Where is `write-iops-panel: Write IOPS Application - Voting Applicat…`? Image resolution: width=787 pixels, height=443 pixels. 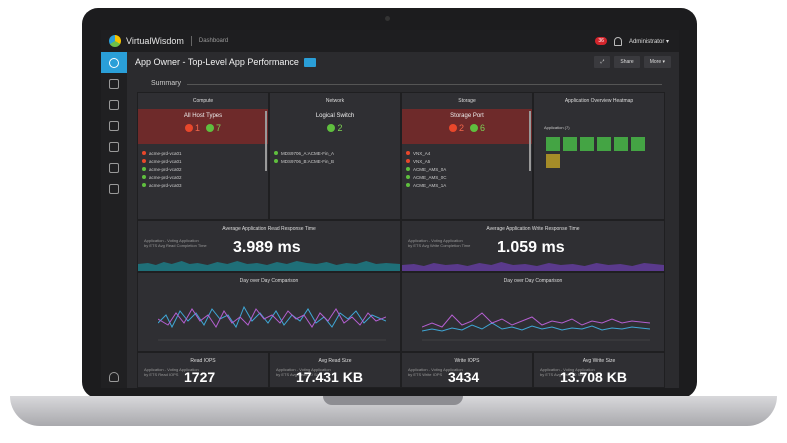 write-iops-panel: Write IOPS Application - Voting Applicat… is located at coordinates (467, 370).